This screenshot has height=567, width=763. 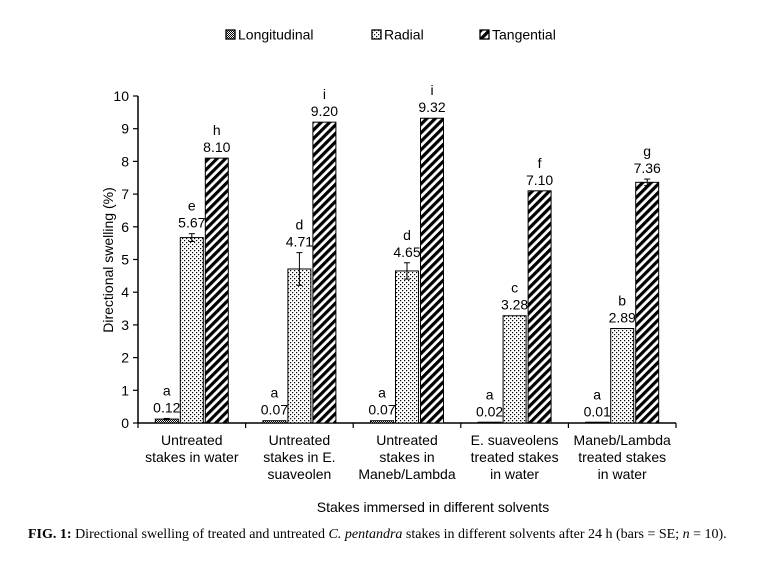 I want to click on category-label: Untreated stakes in E. suaveolen, so click(x=299, y=457).